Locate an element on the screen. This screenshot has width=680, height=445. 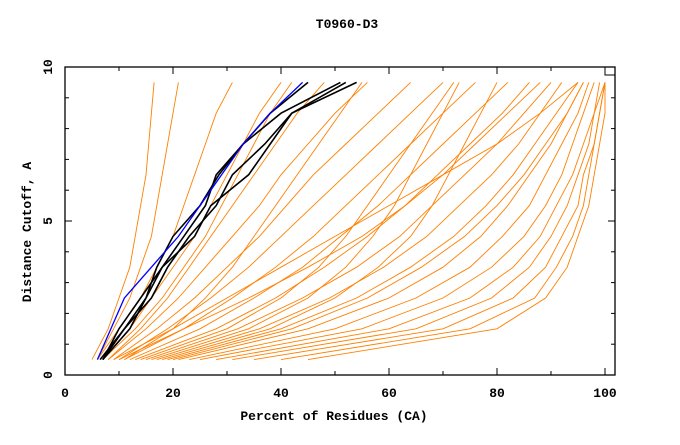
x-tick-label: 80 is located at coordinates (497, 393).